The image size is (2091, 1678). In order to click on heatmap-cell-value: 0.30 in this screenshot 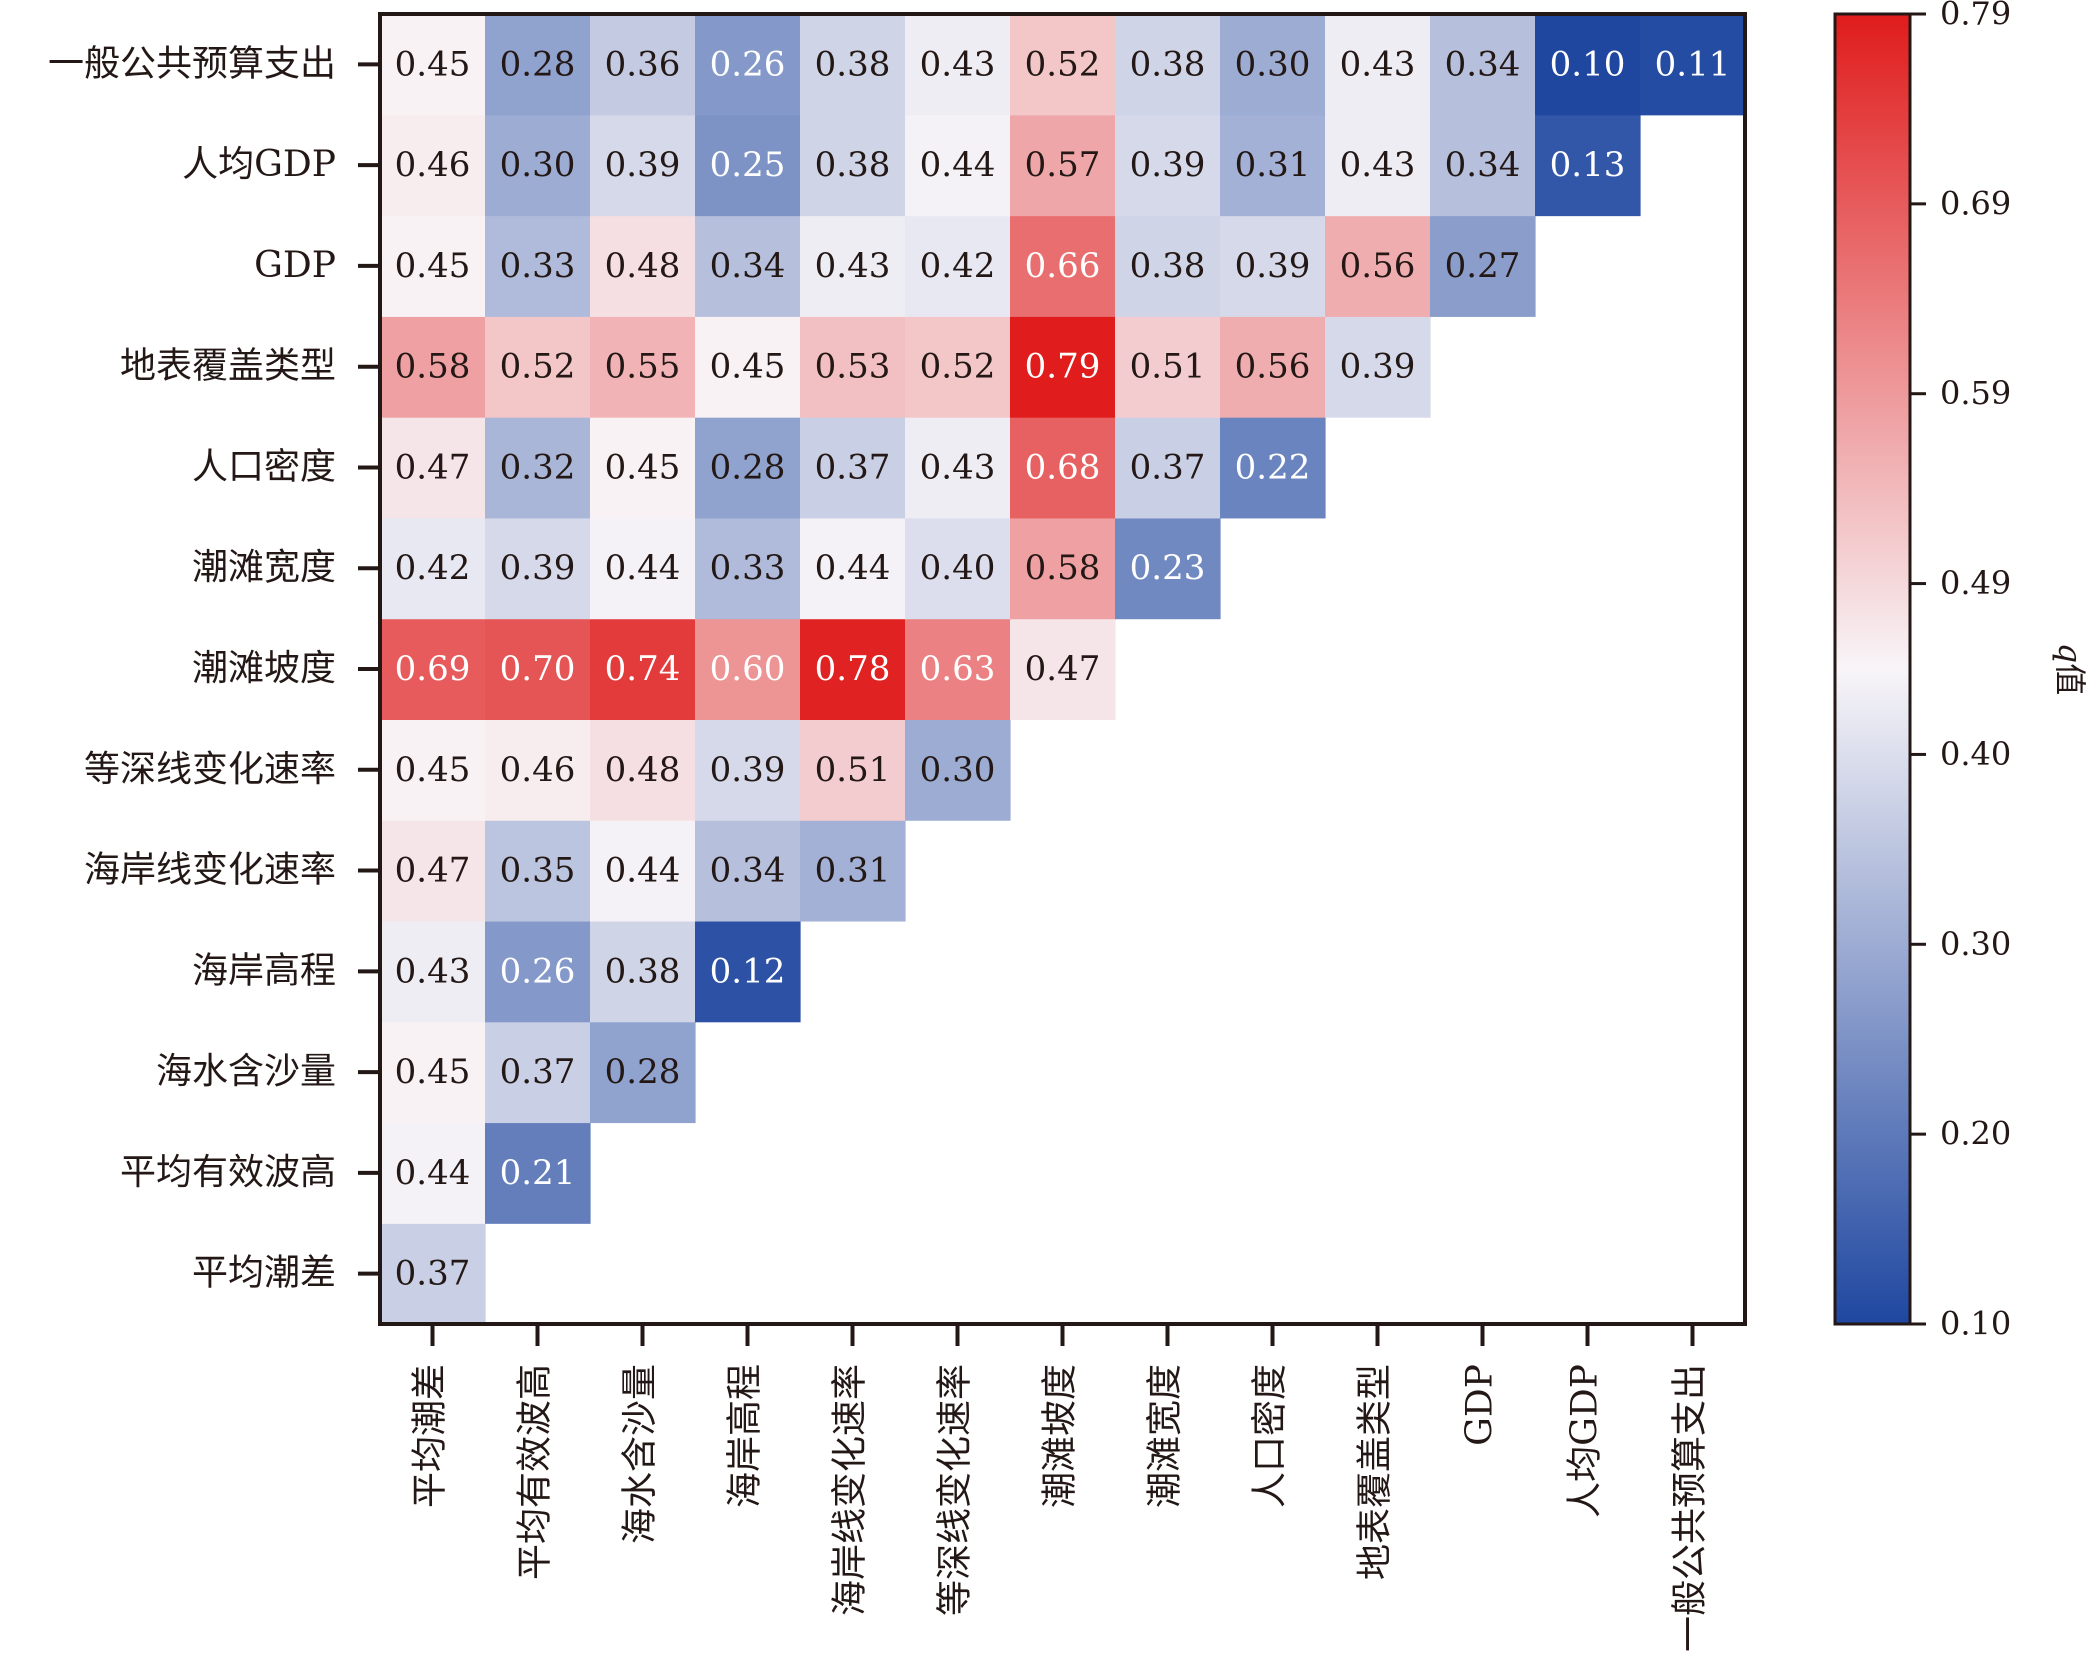, I will do `click(538, 165)`.